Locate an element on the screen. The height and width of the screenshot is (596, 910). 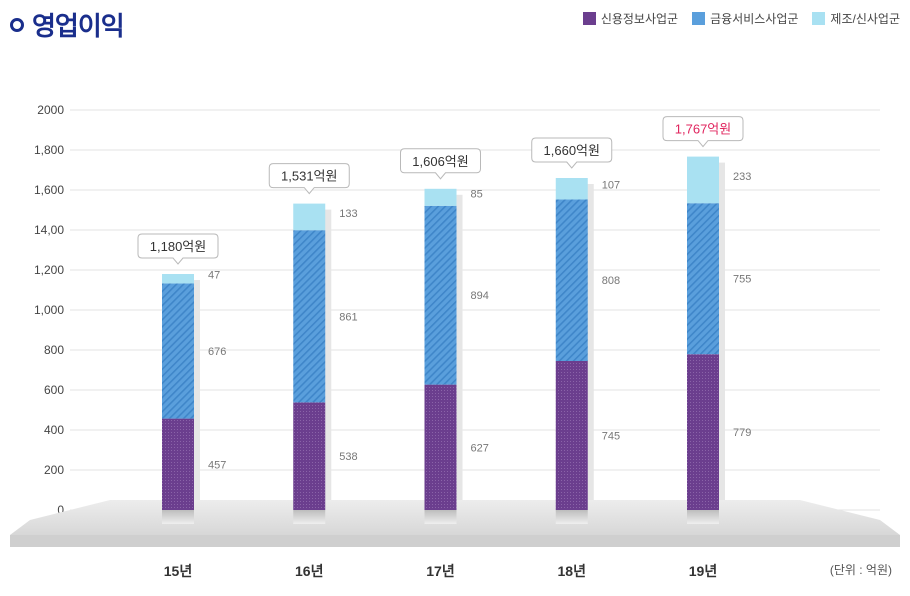
value-label: 745 is located at coordinates (611, 437).